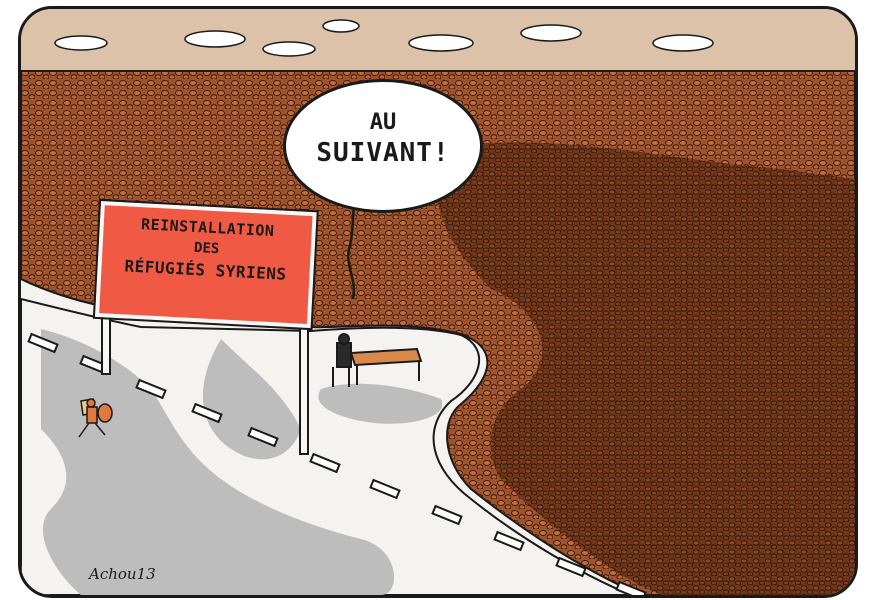 Image resolution: width=874 pixels, height=600 pixels. What do you see at coordinates (95, 418) in the screenshot?
I see `refugee` at bounding box center [95, 418].